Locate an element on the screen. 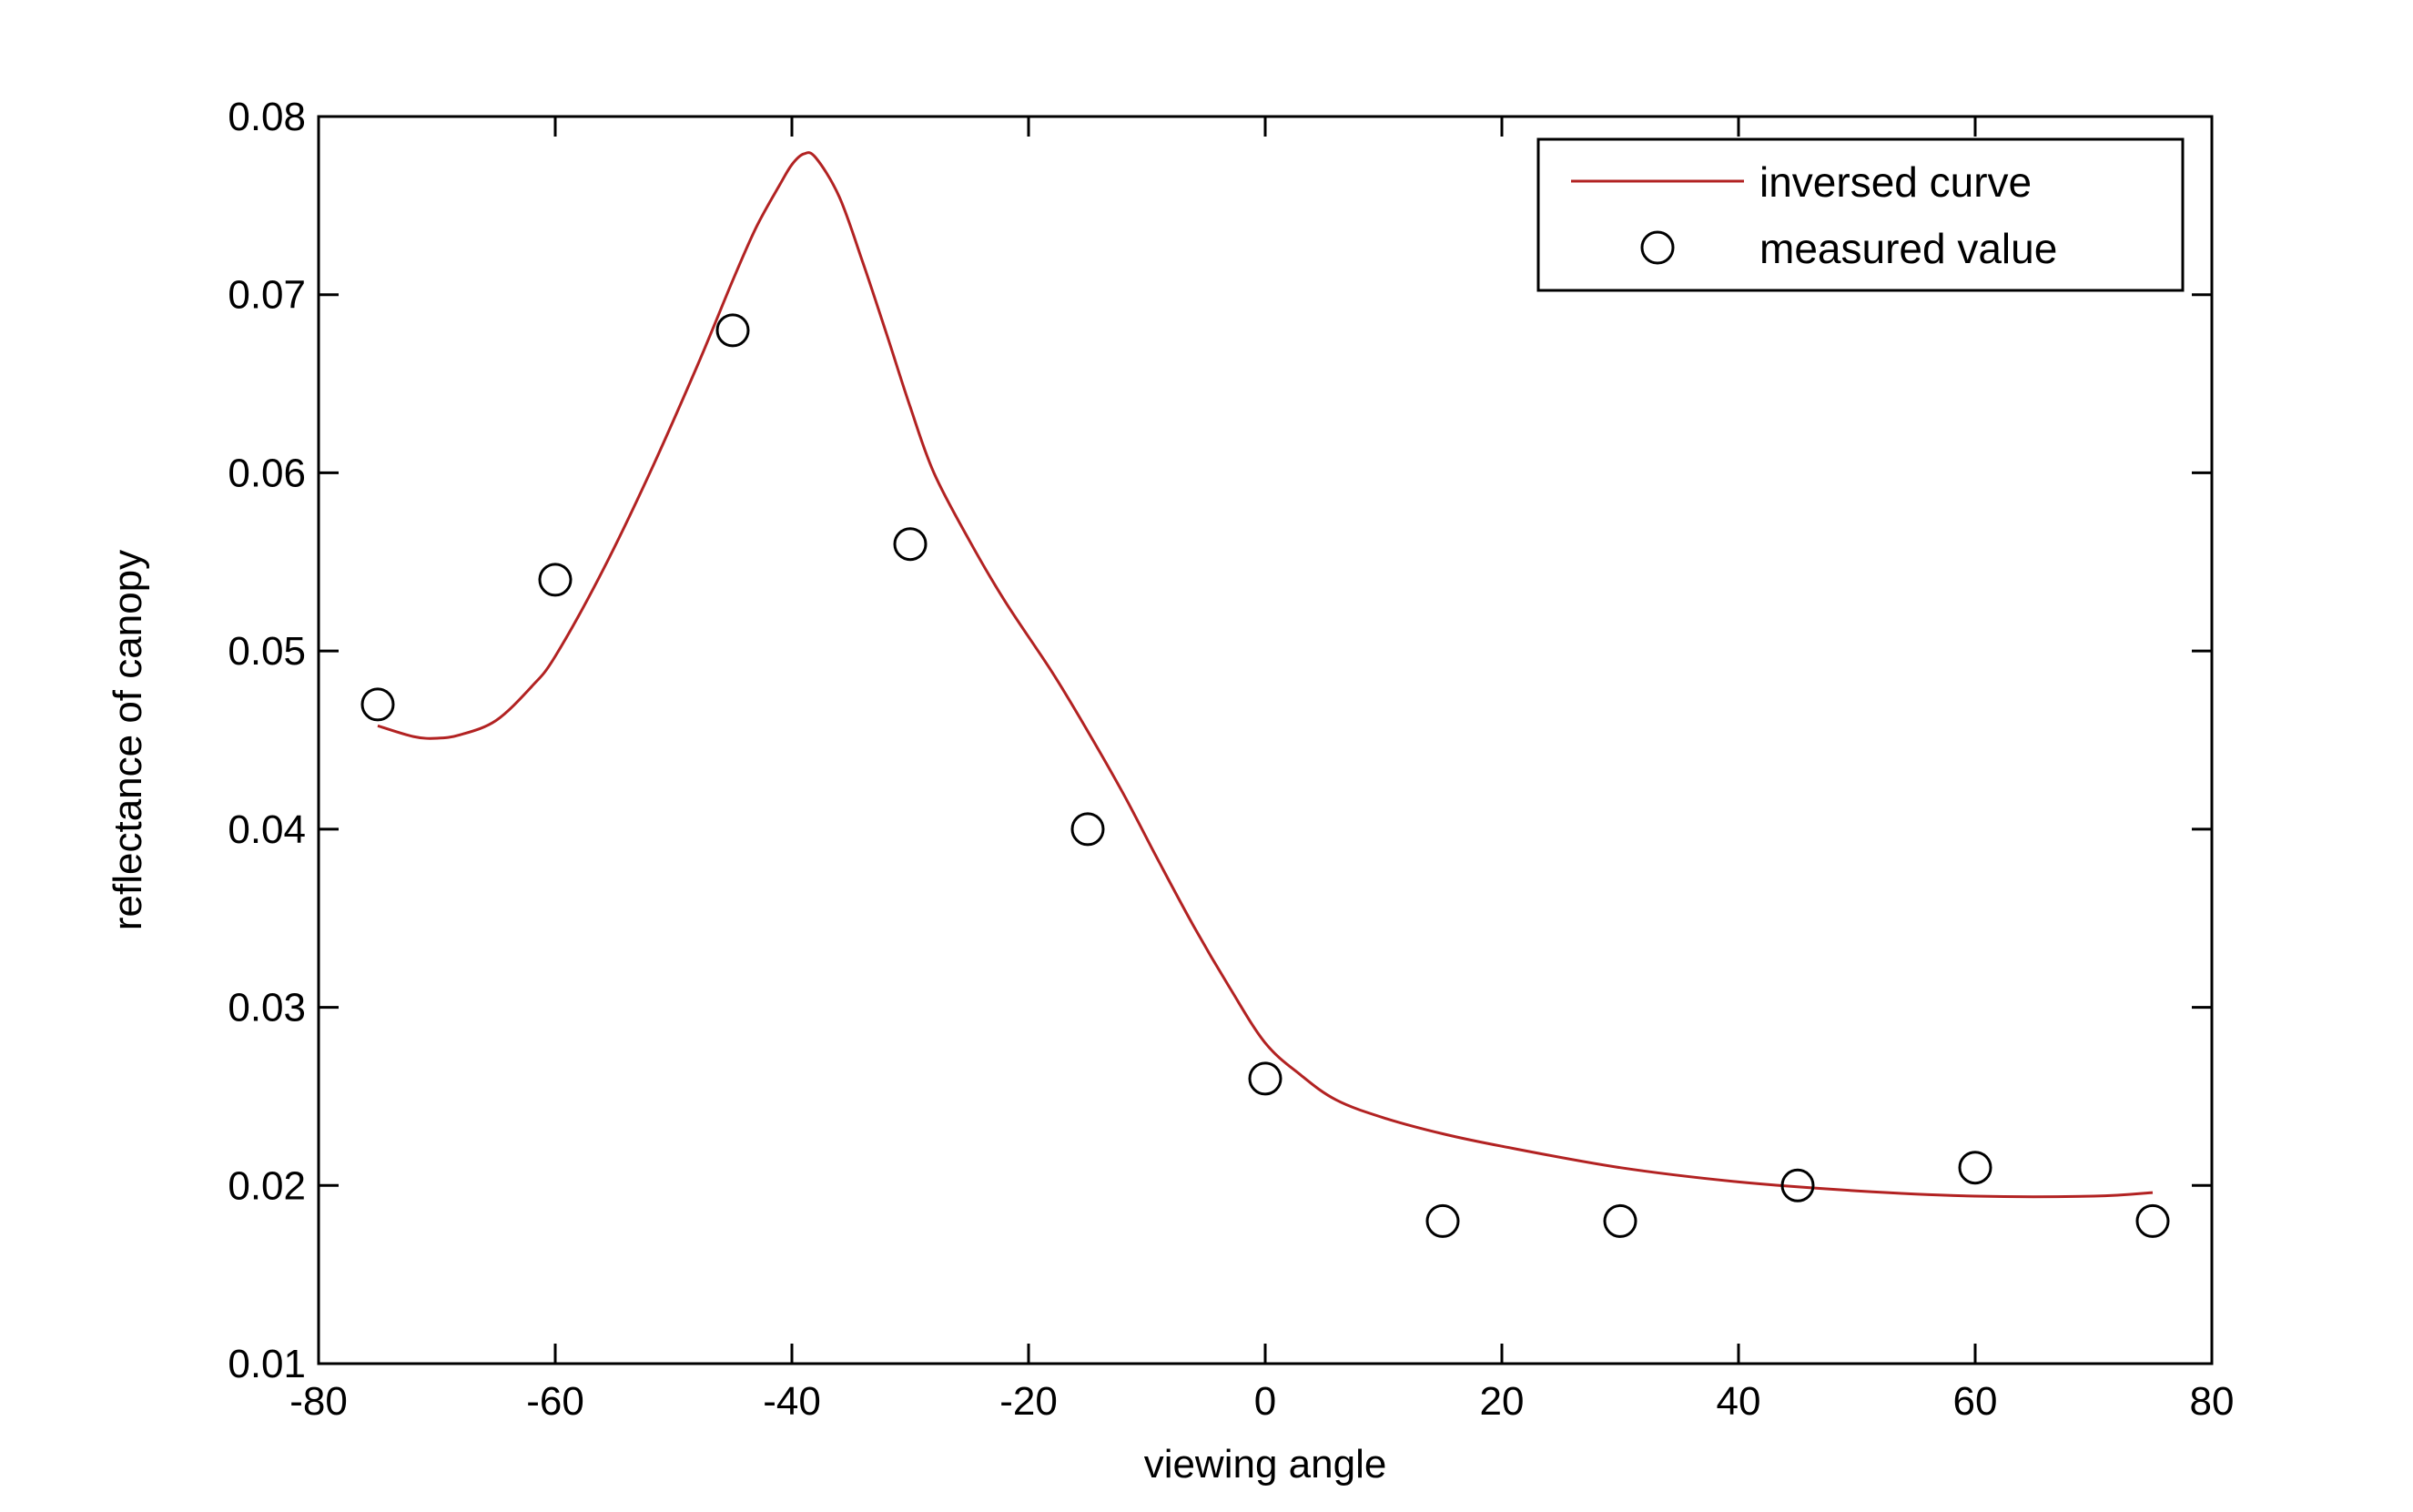  y-tick-label: 0.08 is located at coordinates (267, 117).